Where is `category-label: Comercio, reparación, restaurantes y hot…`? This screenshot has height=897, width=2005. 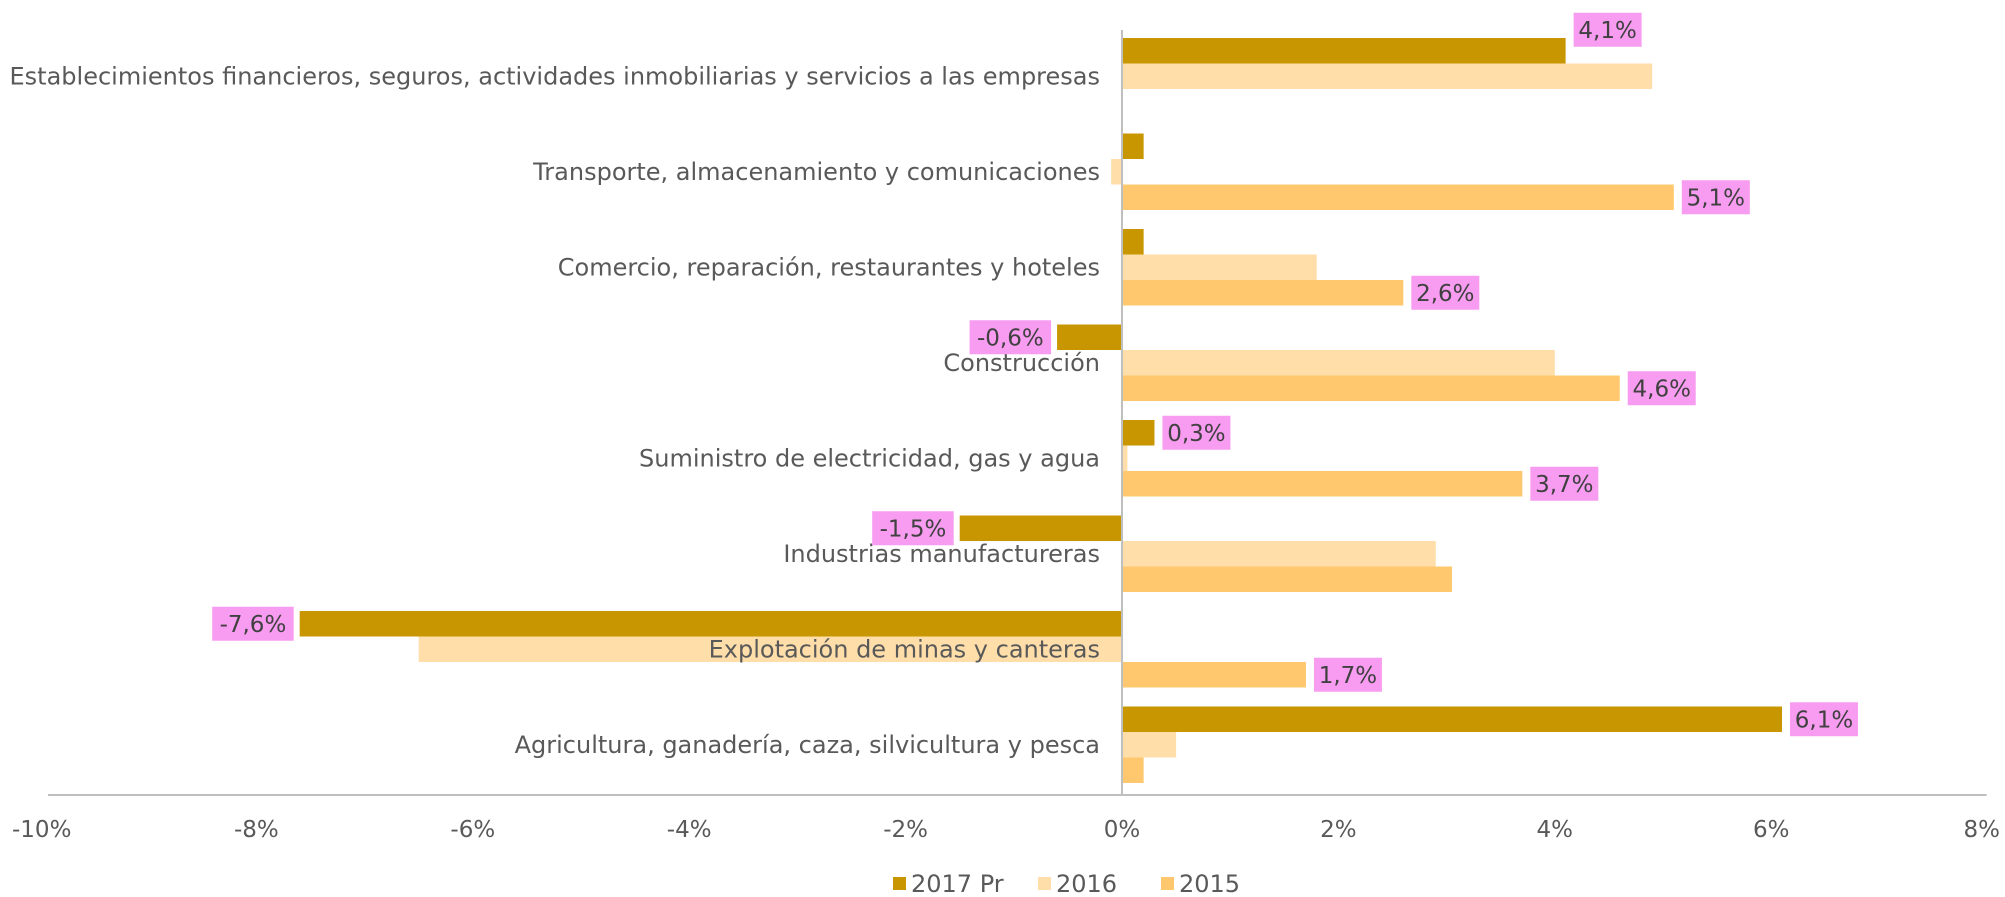
category-label: Comercio, reparación, restaurantes y hot… is located at coordinates (829, 267).